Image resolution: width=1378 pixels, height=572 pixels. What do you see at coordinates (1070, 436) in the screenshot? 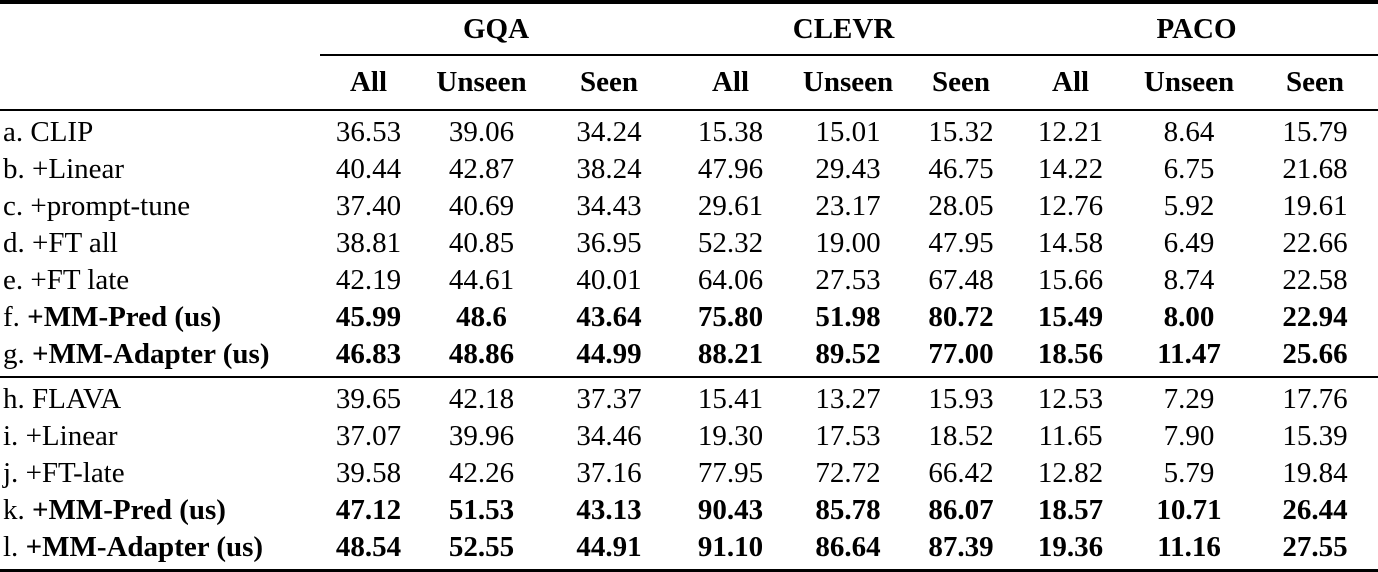
I see `value-cell: 11.65` at bounding box center [1070, 436].